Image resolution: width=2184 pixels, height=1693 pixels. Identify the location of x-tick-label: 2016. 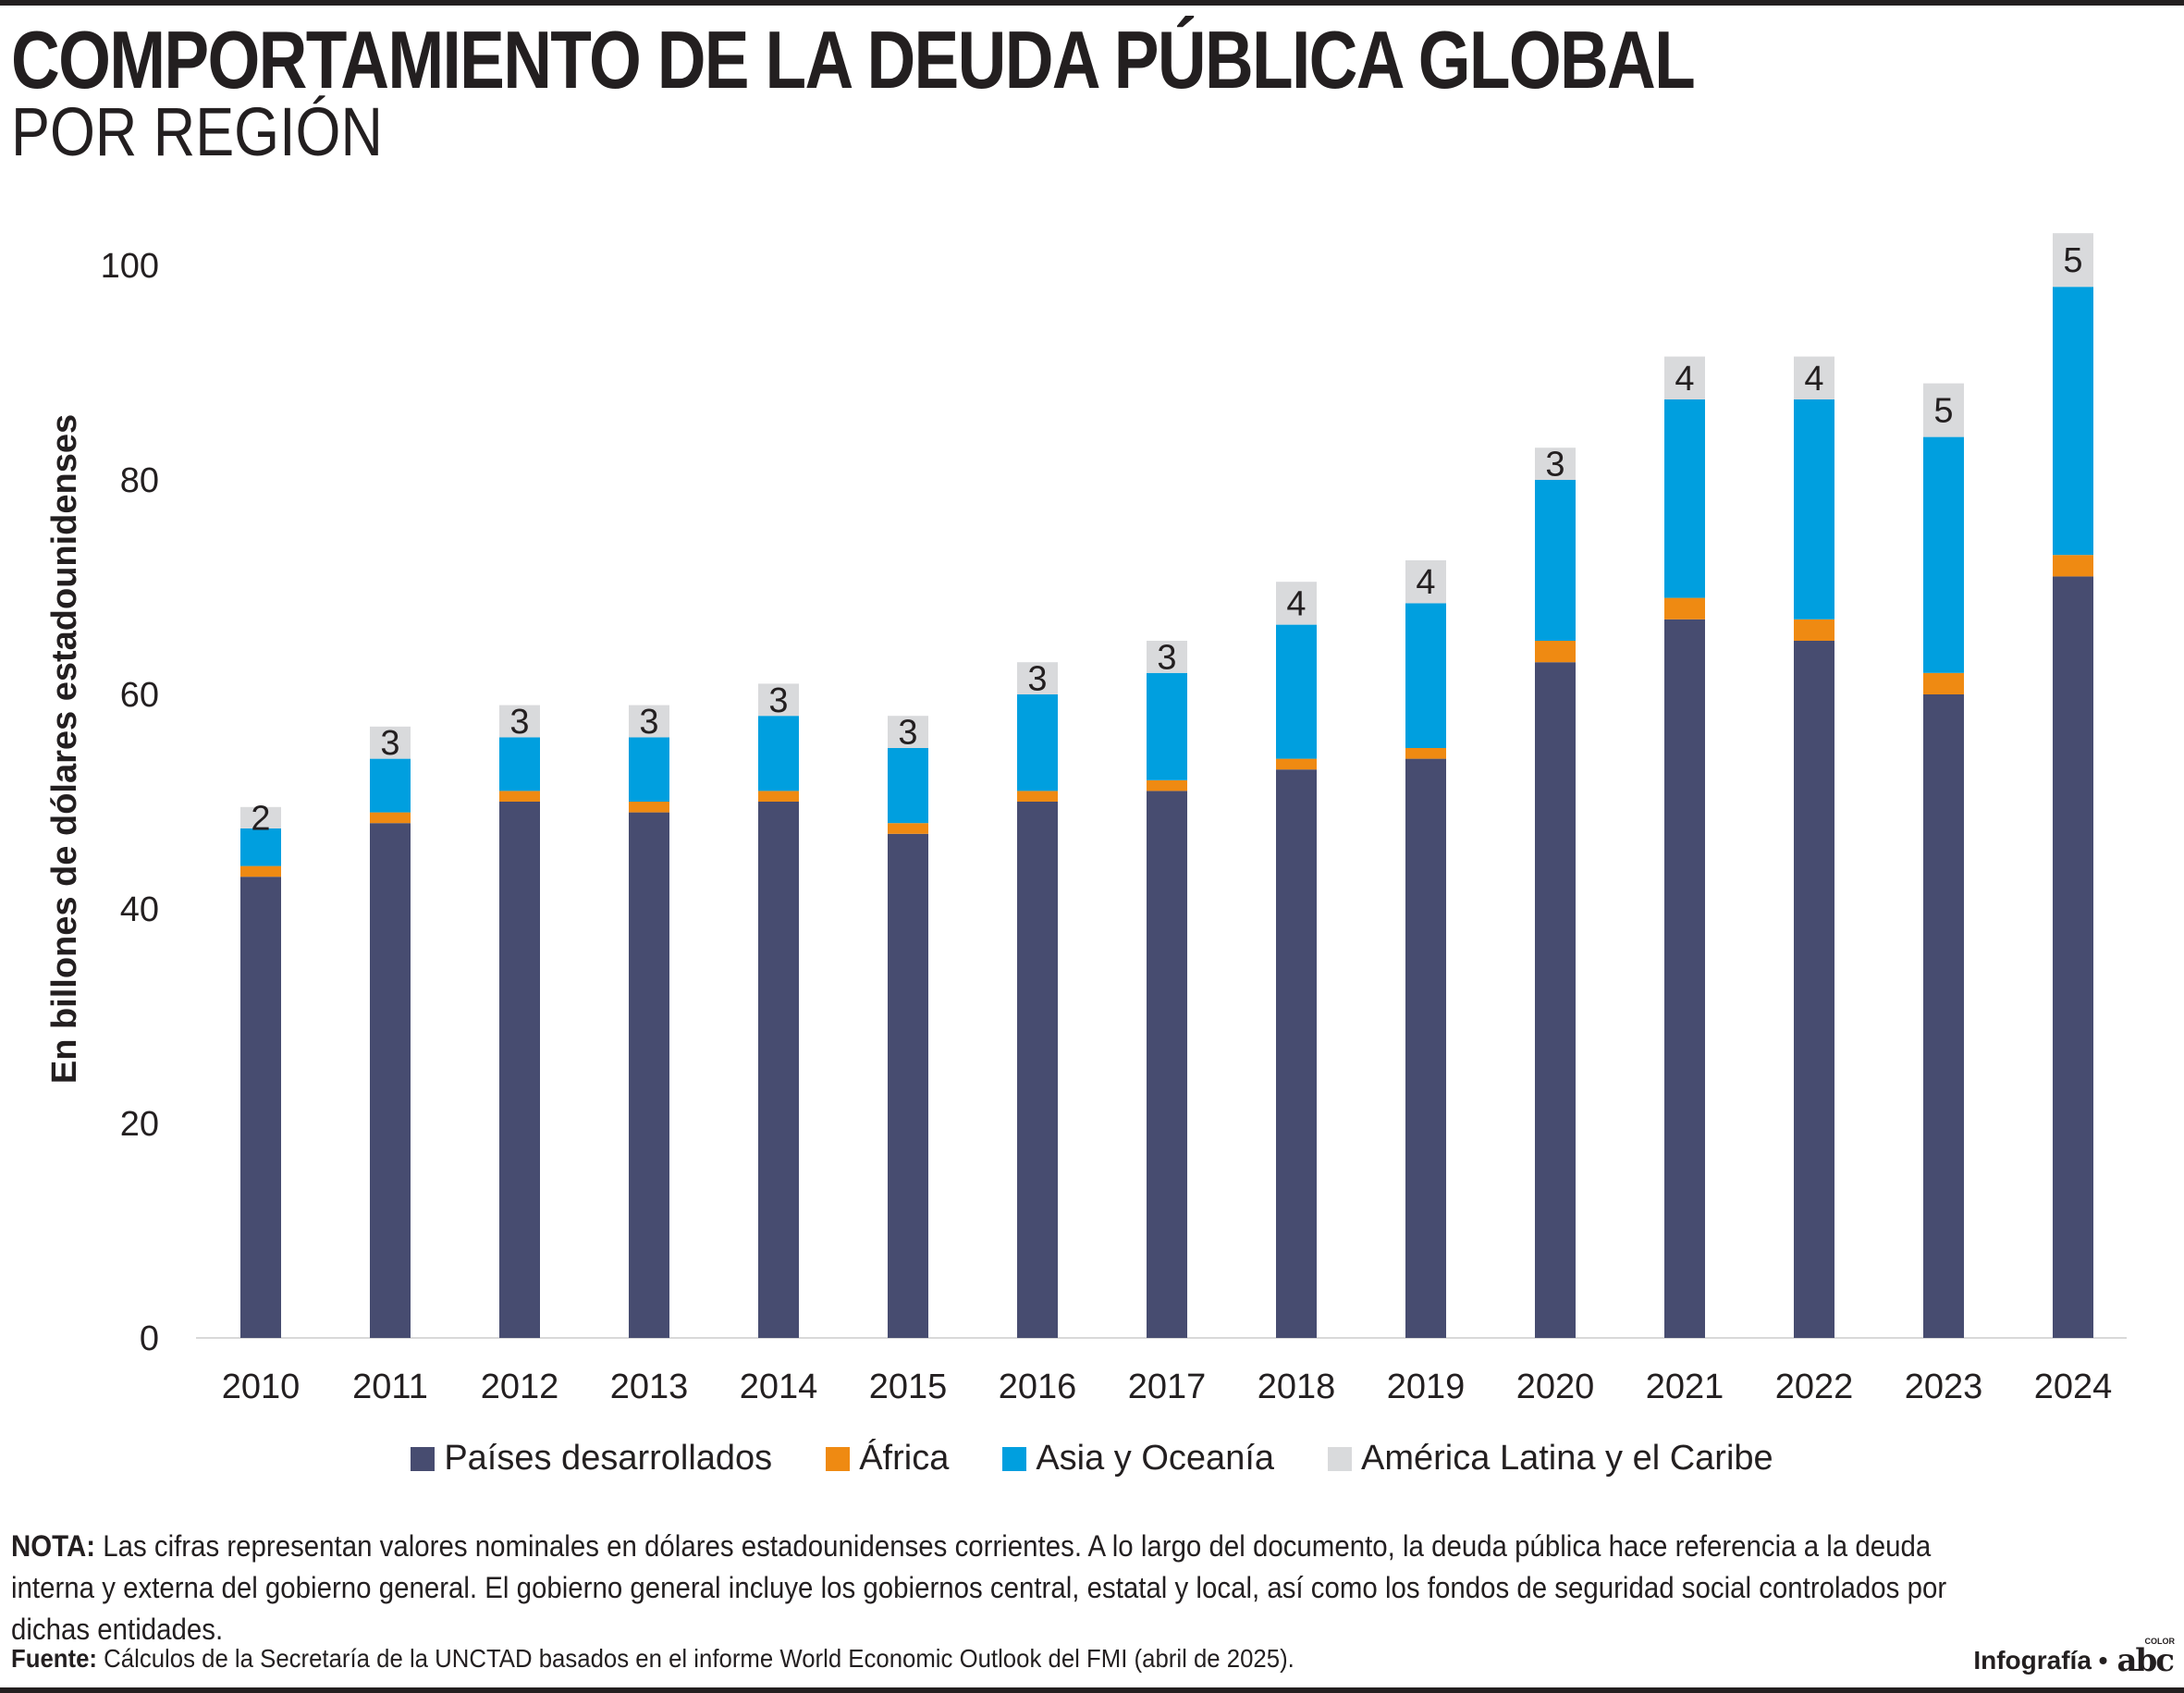
(1038, 1387).